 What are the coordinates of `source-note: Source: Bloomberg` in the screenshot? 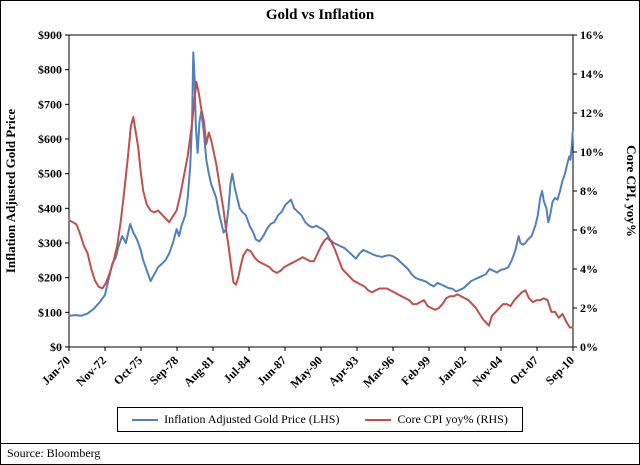 It's located at (320, 453).